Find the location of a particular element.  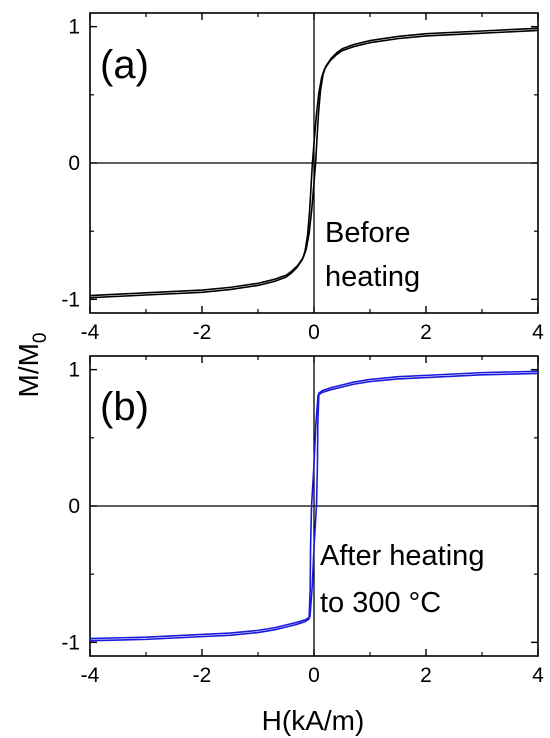

y-axis-label-main: M/M is located at coordinates (28, 370).